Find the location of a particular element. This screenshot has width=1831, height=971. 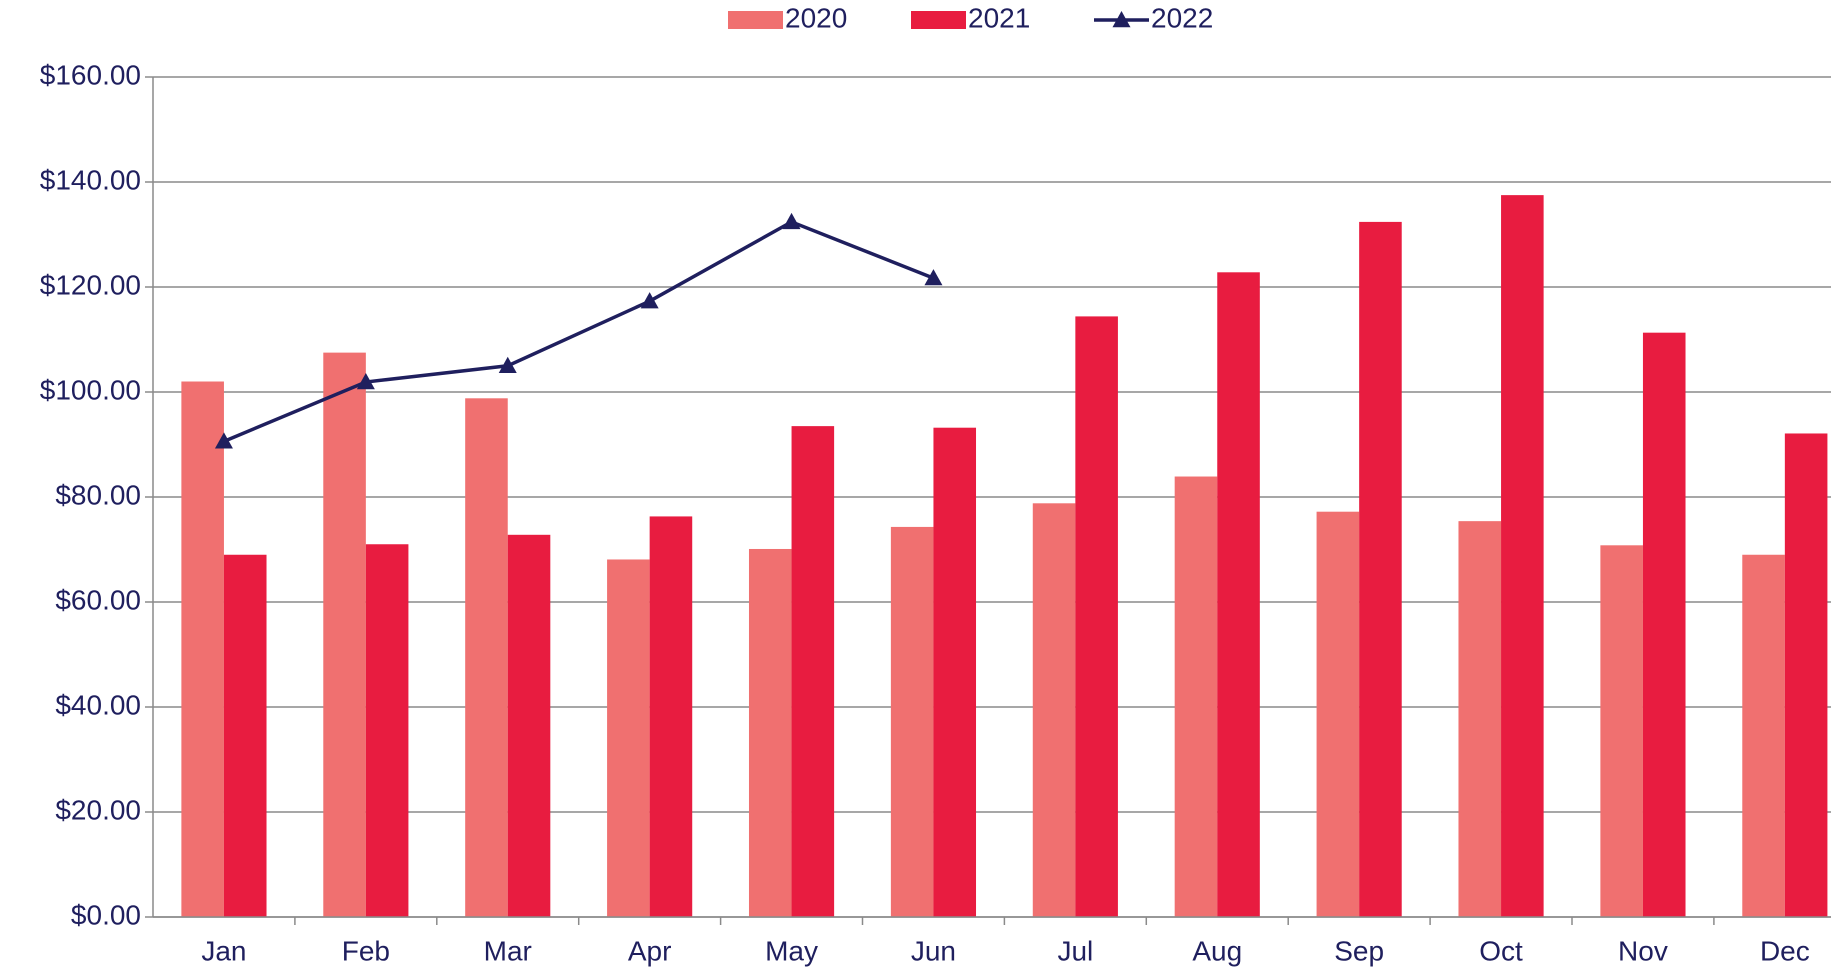

line-series is located at coordinates (579, 331).